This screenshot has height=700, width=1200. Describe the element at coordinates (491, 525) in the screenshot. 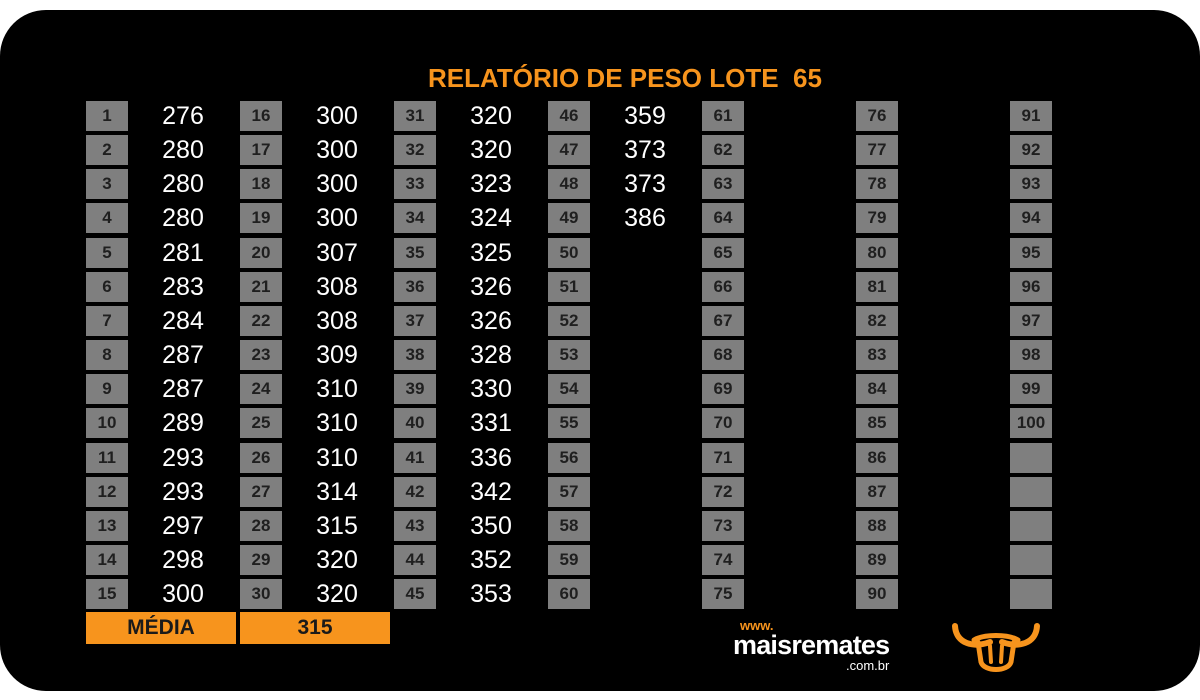

I see `lot-weight: 350` at that location.